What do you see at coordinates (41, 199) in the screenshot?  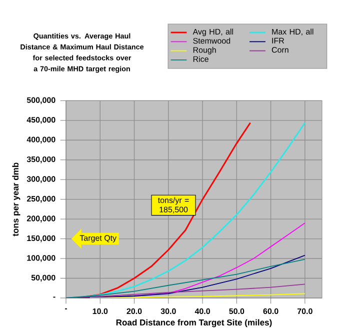 I see `y-tick-label: 250,000` at bounding box center [41, 199].